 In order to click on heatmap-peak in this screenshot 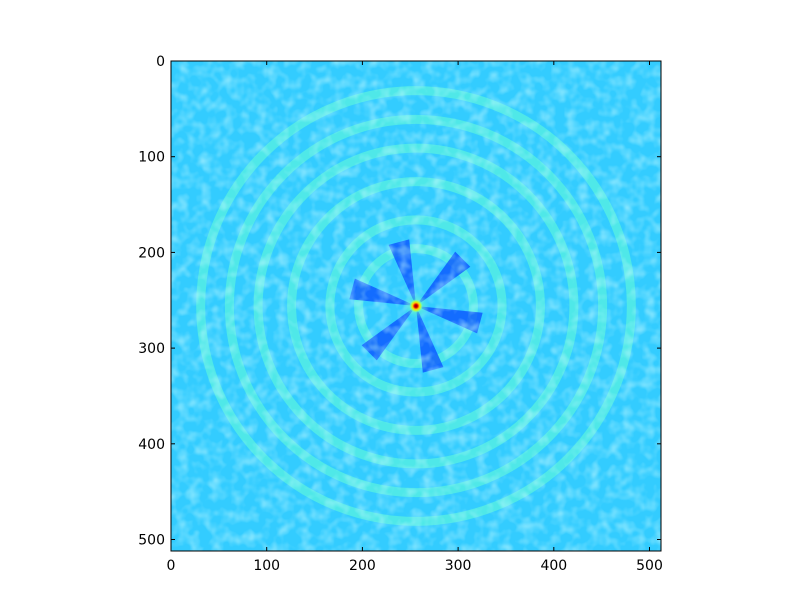, I will do `click(416, 306)`.